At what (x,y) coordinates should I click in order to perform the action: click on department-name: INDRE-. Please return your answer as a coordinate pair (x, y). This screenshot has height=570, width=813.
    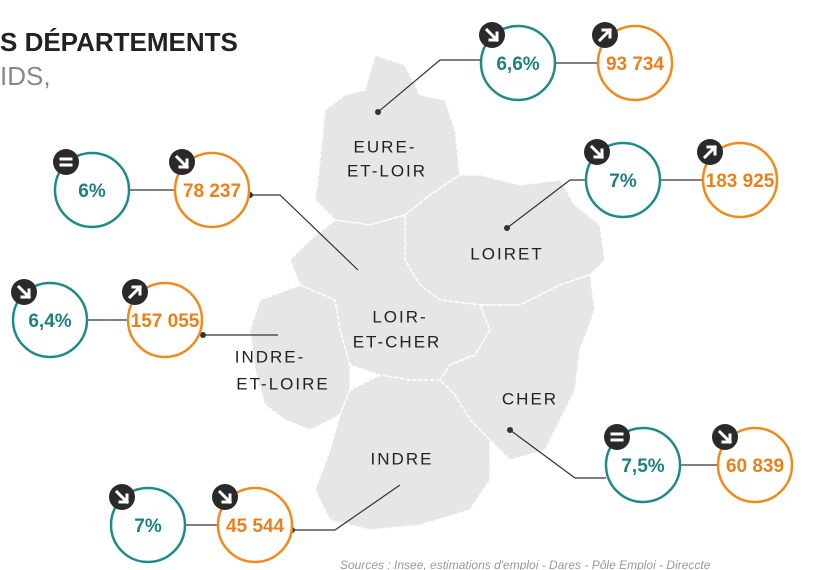
    Looking at the image, I should click on (270, 356).